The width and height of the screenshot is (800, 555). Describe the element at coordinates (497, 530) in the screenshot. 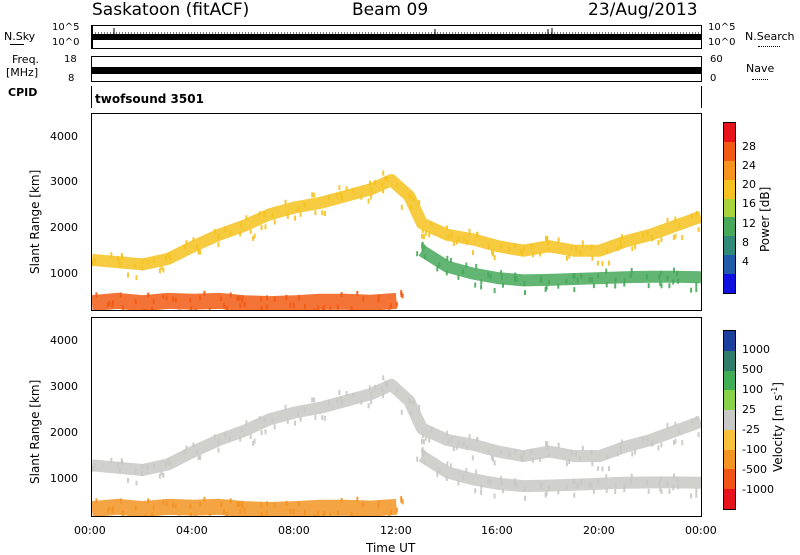

I see `x-tick-4: 16:00` at that location.